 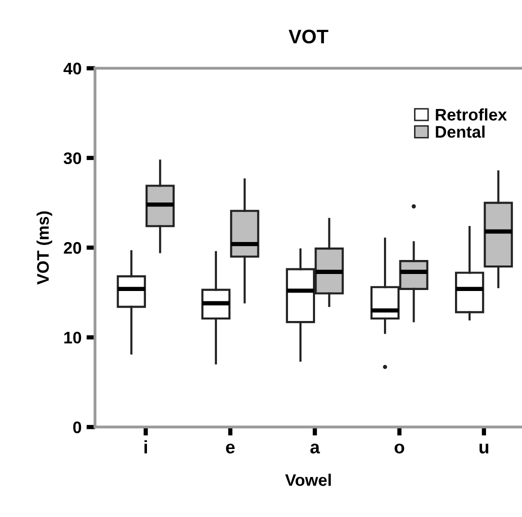 What do you see at coordinates (73, 338) in the screenshot?
I see `y-tick-label: 10` at bounding box center [73, 338].